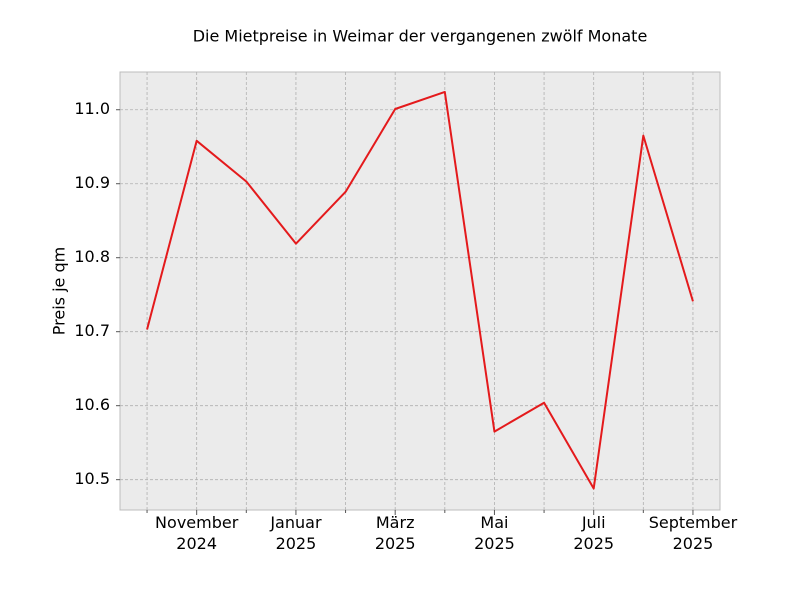 The height and width of the screenshot is (600, 800). What do you see at coordinates (693, 533) in the screenshot?
I see `x-tick-label: September 2025` at bounding box center [693, 533].